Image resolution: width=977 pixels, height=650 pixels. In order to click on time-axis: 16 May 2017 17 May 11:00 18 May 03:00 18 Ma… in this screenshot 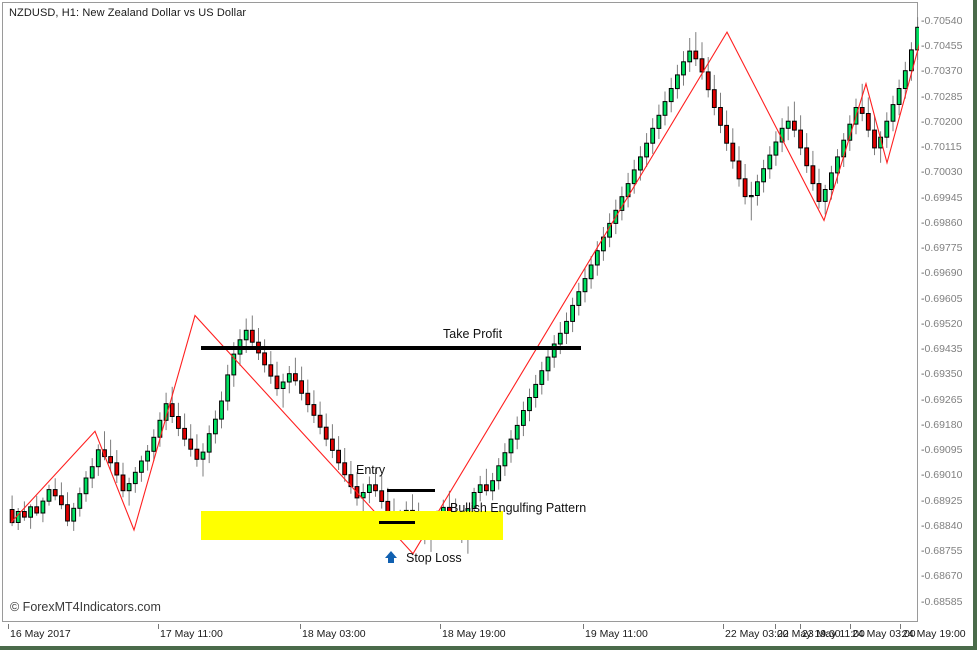, I will do `click(488, 637)`.